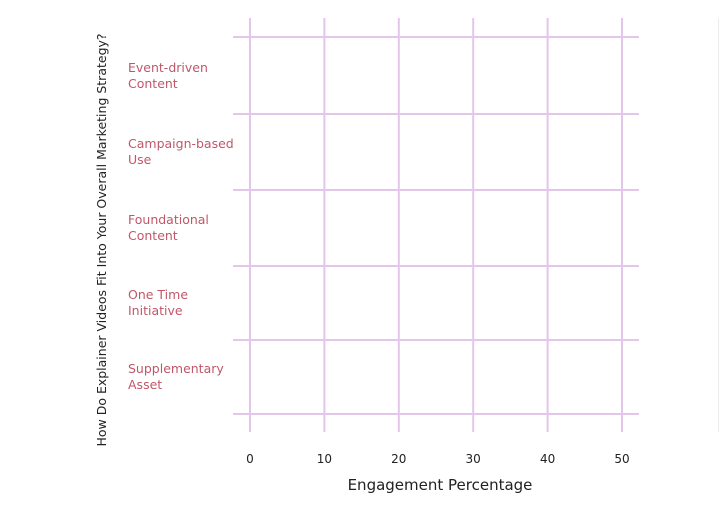  Describe the element at coordinates (145, 384) in the screenshot. I see `category-label-line: Asset` at that location.